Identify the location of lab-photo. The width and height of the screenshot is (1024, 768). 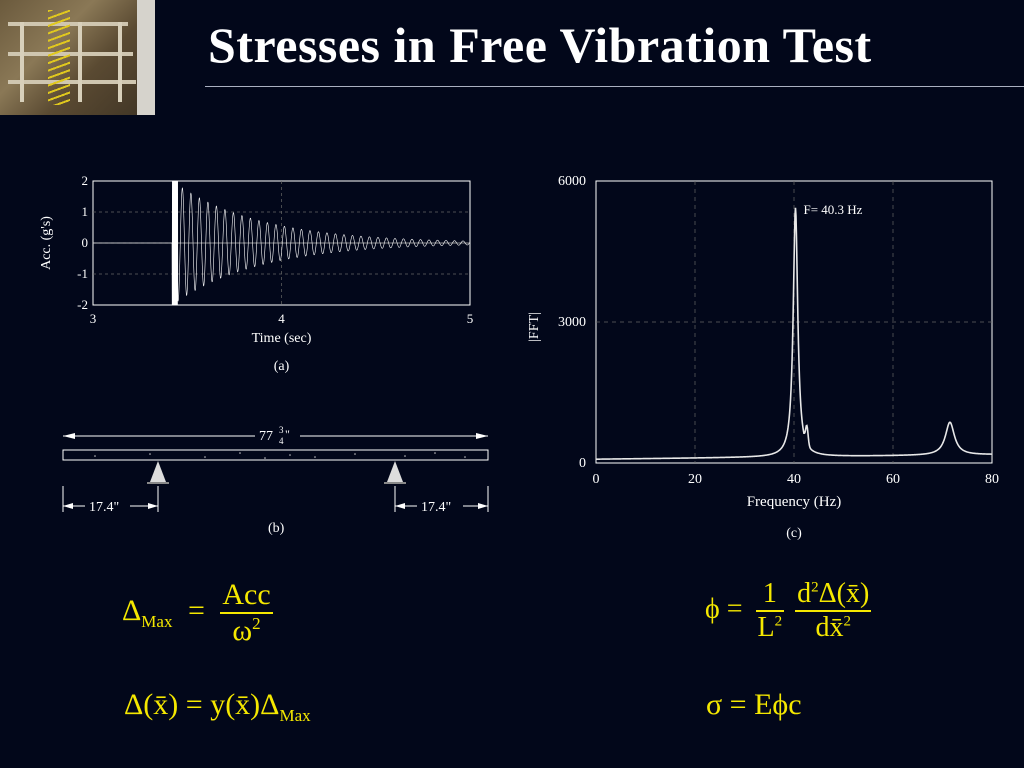
(77, 57).